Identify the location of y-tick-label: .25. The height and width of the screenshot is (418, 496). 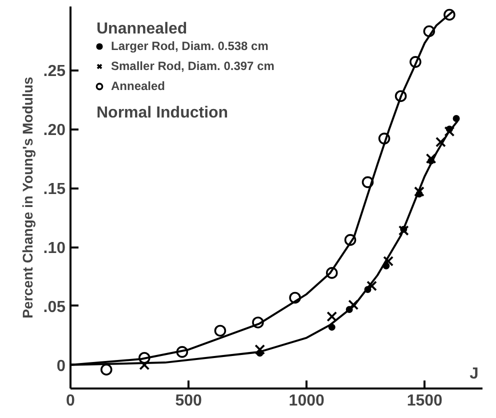
(54, 71).